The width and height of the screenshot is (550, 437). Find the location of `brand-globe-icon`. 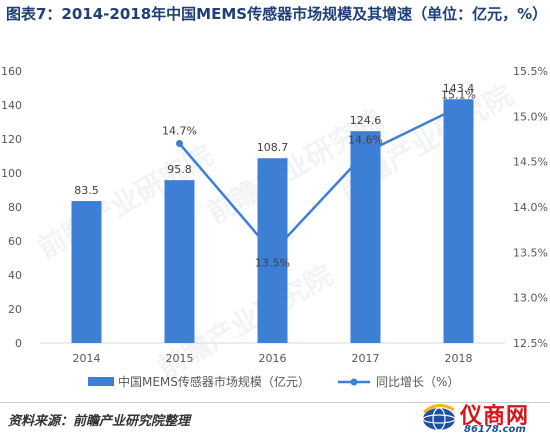

brand-globe-icon is located at coordinates (439, 417).